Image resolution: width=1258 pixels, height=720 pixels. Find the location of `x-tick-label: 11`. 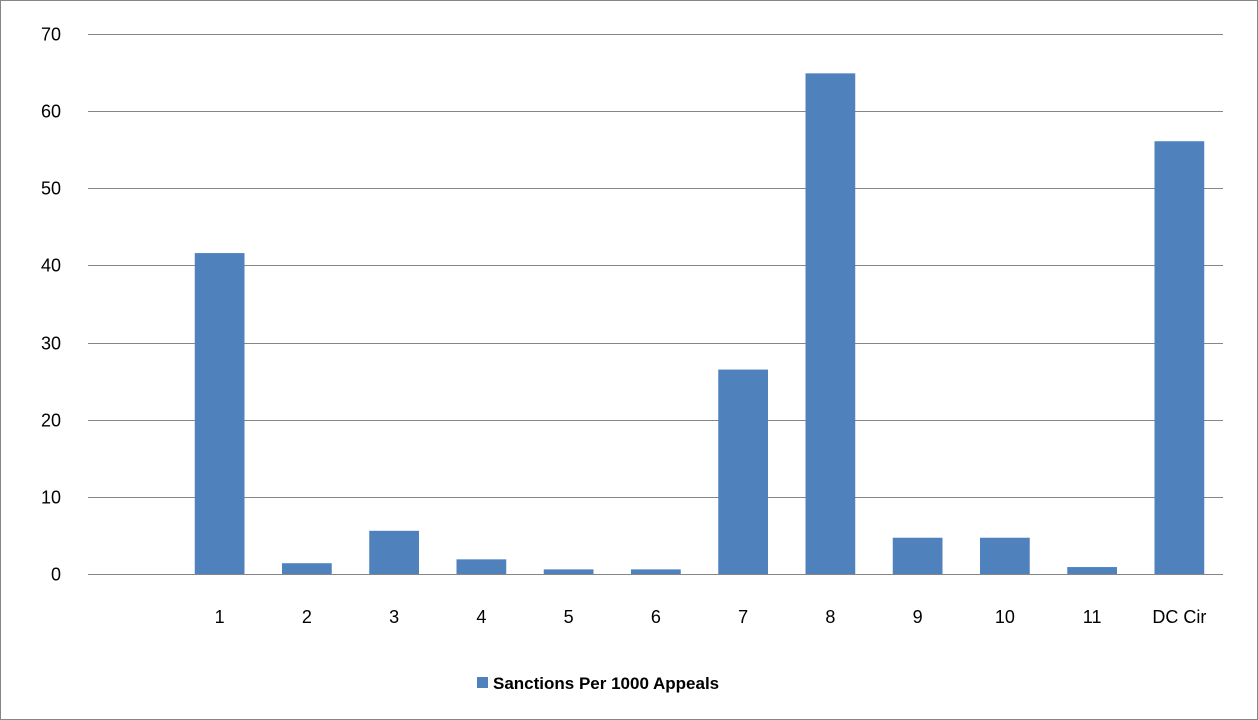

x-tick-label: 11 is located at coordinates (1092, 617).